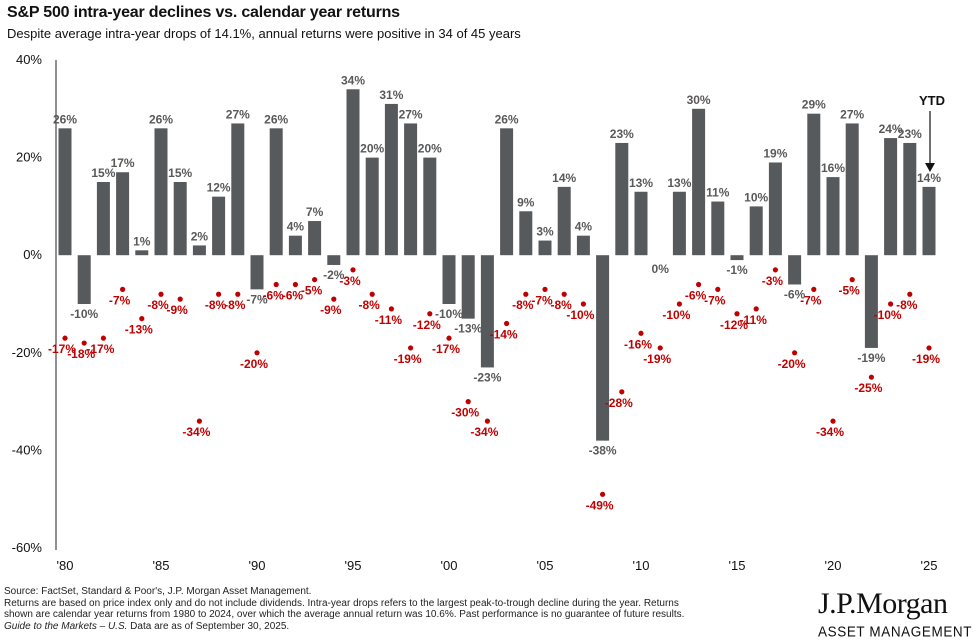 The height and width of the screenshot is (644, 979). What do you see at coordinates (427, 325) in the screenshot?
I see `decline-label: -12%` at bounding box center [427, 325].